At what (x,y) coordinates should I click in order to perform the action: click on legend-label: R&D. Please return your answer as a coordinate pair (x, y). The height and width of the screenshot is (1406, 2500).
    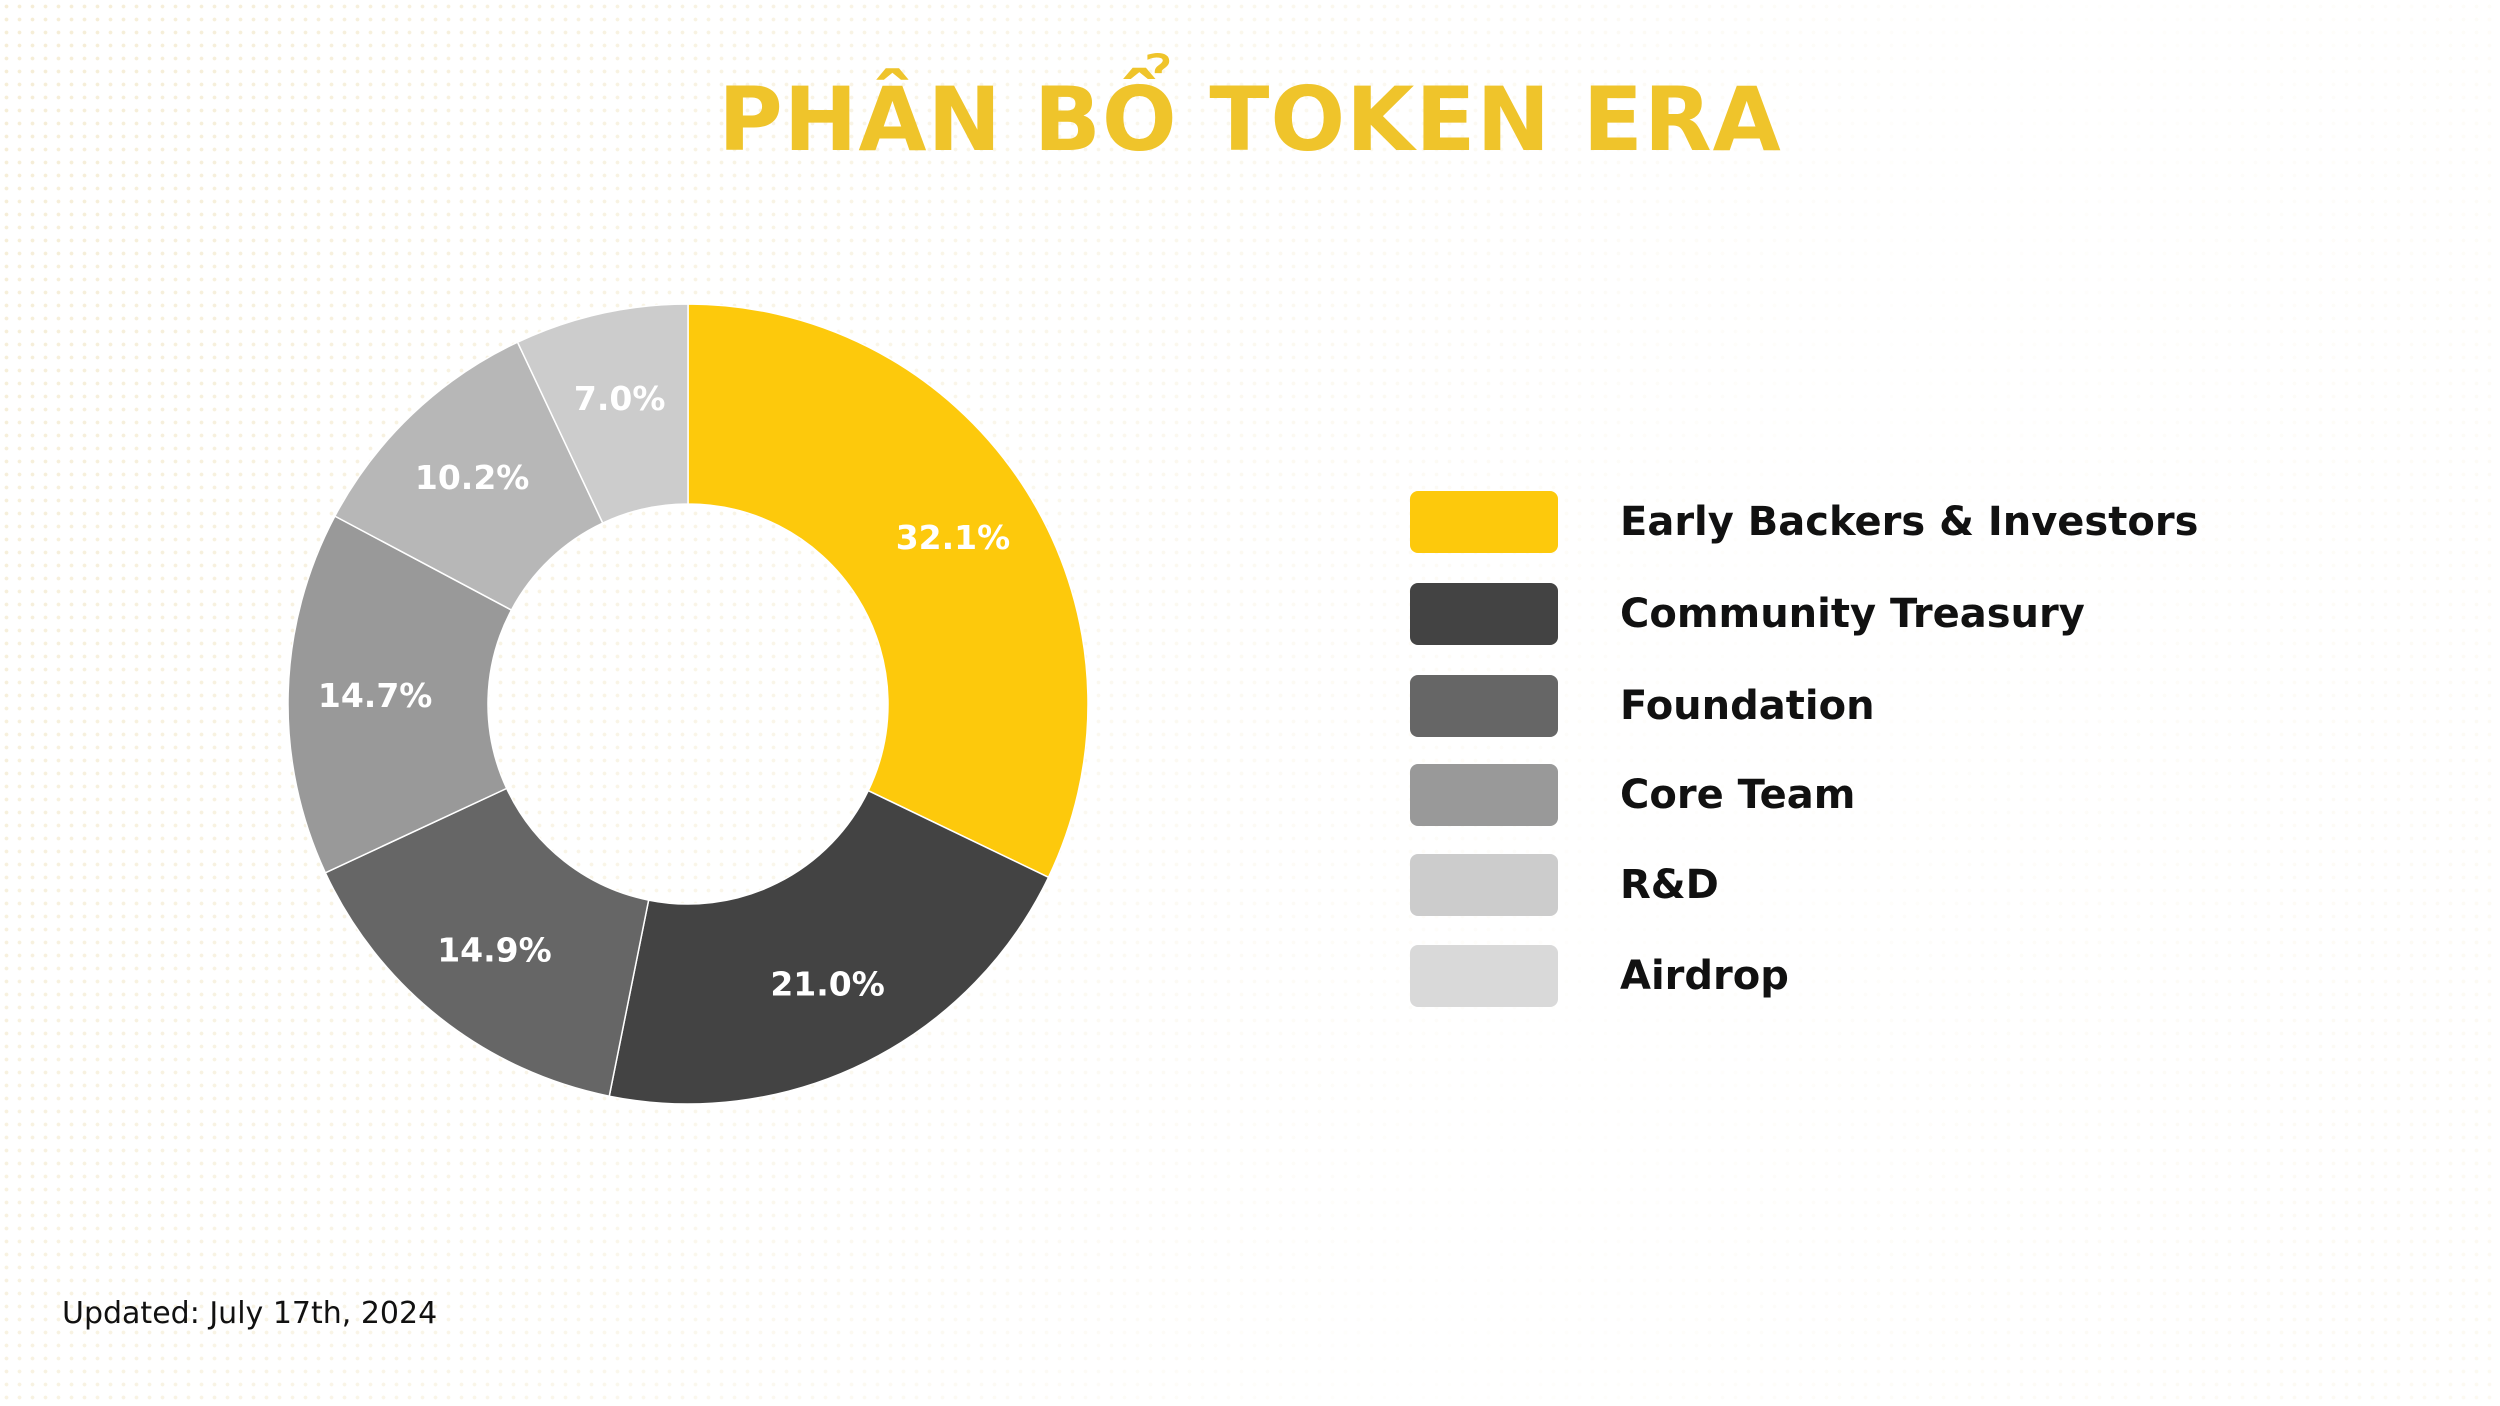
    Looking at the image, I should click on (1669, 885).